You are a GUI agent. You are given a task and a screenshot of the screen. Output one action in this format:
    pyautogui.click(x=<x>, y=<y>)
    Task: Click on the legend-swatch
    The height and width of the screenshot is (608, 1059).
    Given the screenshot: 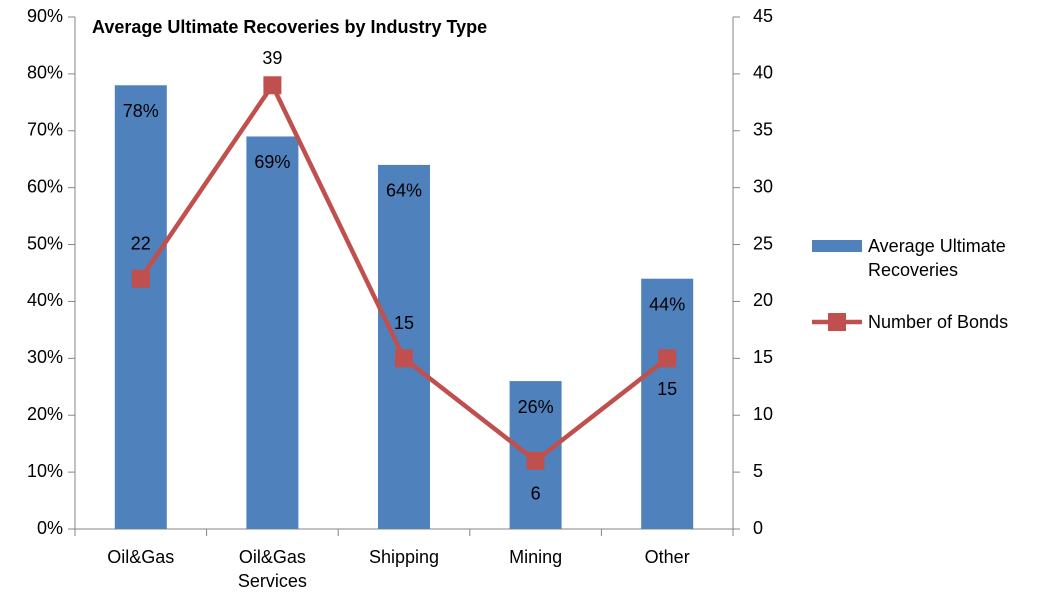 What is the action you would take?
    pyautogui.click(x=837, y=246)
    